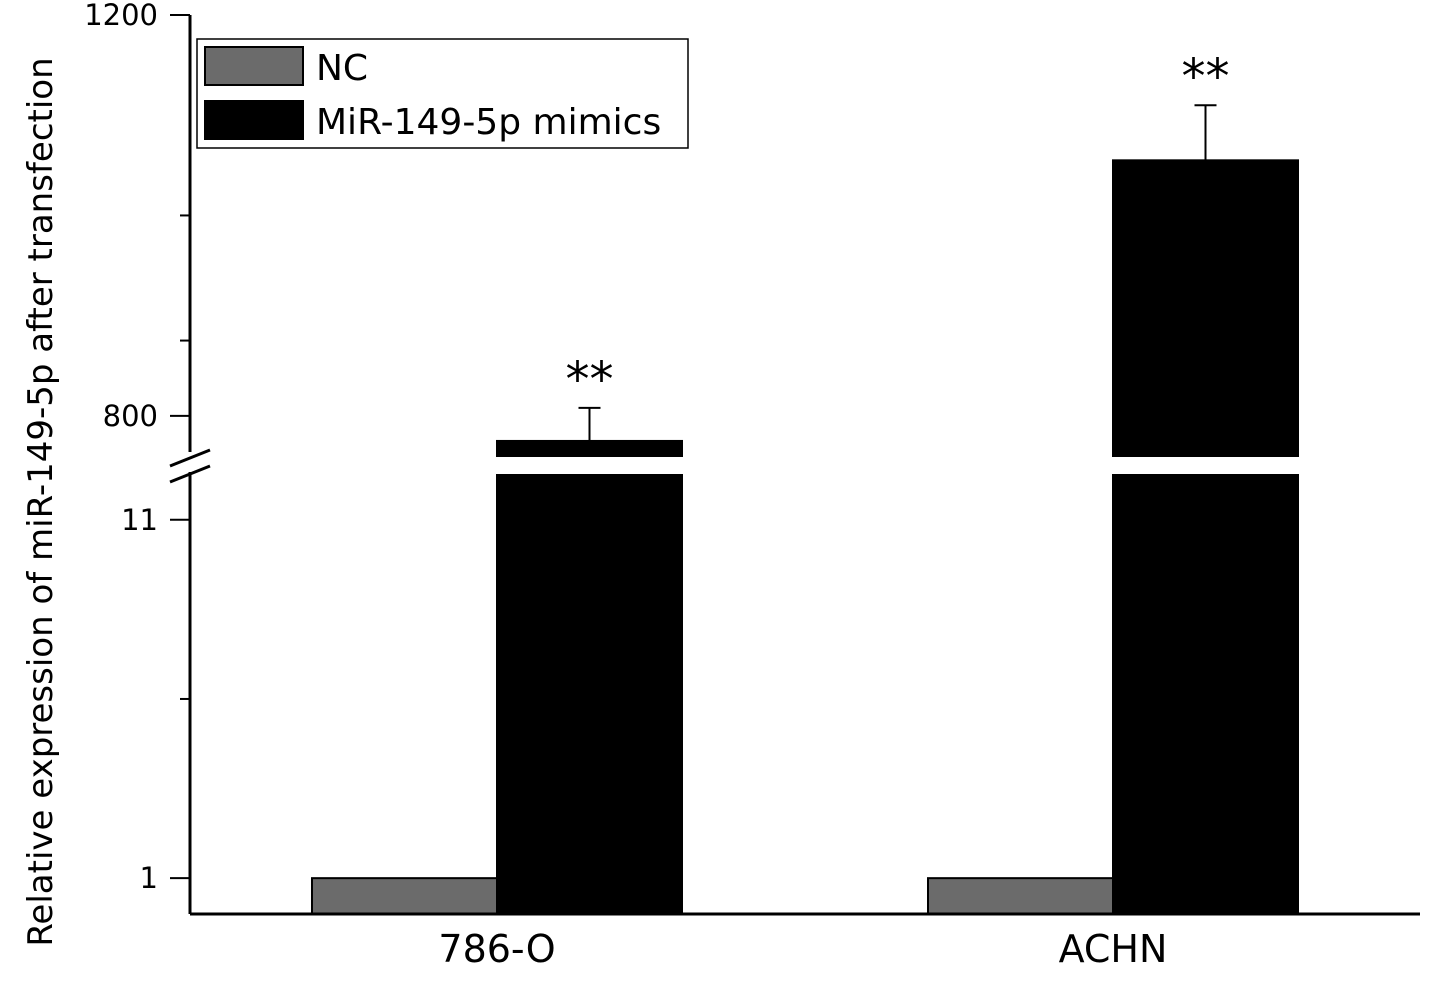 The height and width of the screenshot is (990, 1441). I want to click on y-tick-label: 1200, so click(121, 16).